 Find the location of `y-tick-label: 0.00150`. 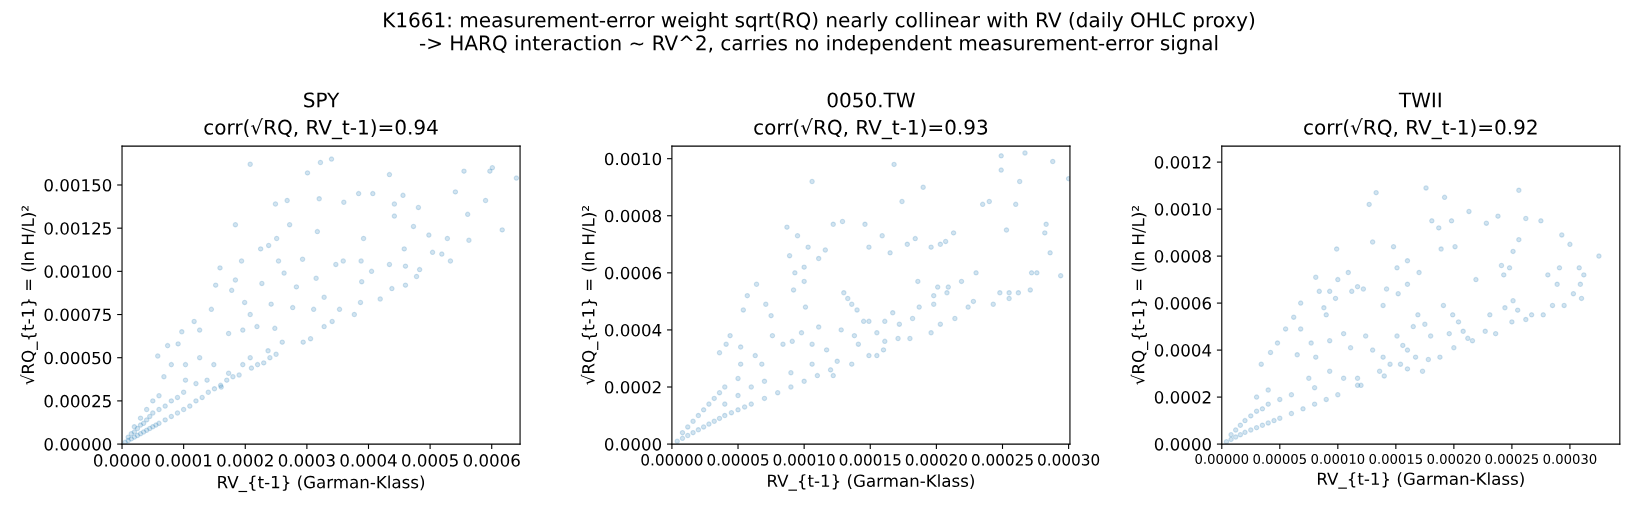

y-tick-label: 0.00150 is located at coordinates (78, 185).